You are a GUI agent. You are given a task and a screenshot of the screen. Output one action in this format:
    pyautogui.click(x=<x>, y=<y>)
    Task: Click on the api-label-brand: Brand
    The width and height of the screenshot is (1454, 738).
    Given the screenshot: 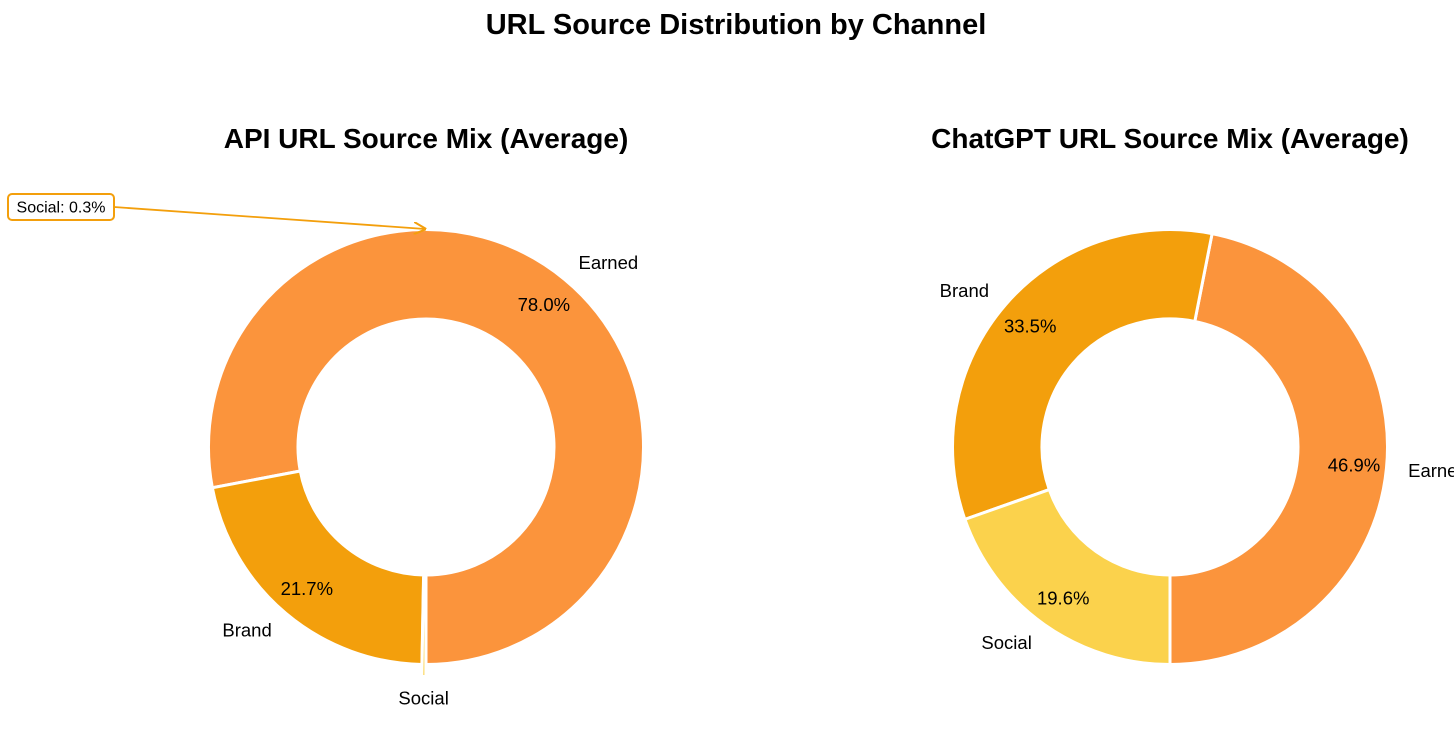 What is the action you would take?
    pyautogui.click(x=246, y=629)
    